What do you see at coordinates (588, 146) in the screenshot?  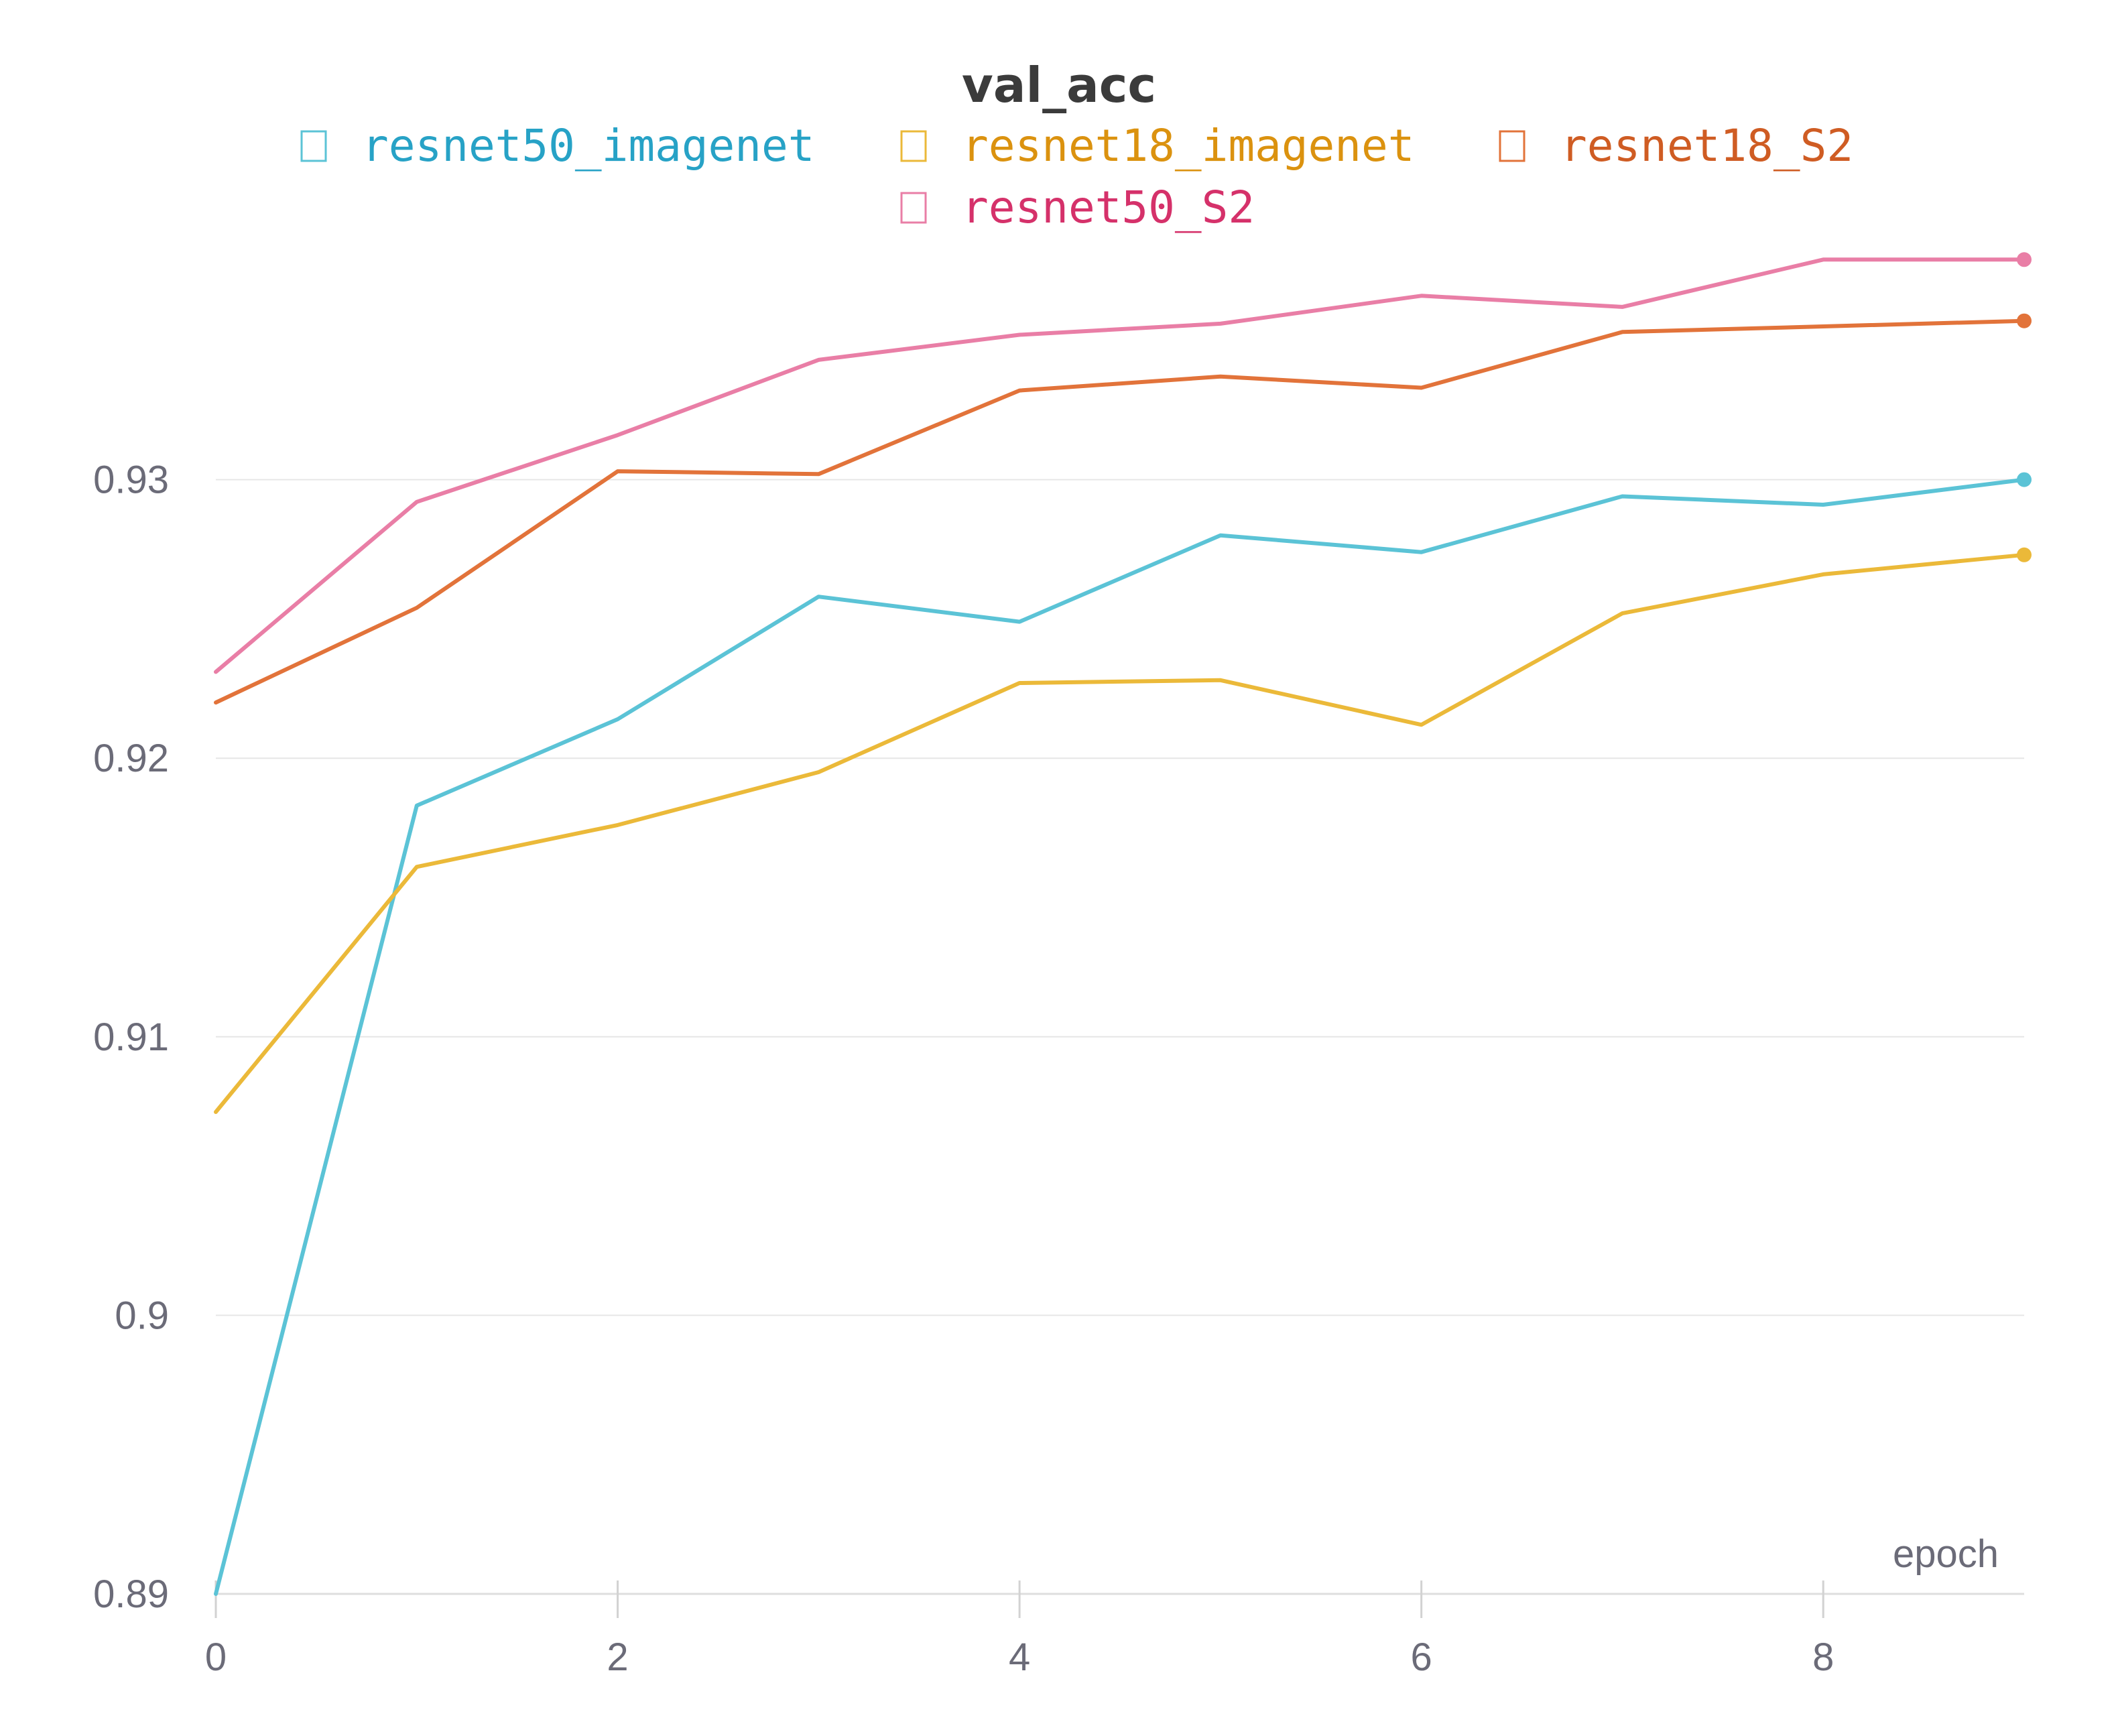 I see `legend-label: resnet50_imagenet` at bounding box center [588, 146].